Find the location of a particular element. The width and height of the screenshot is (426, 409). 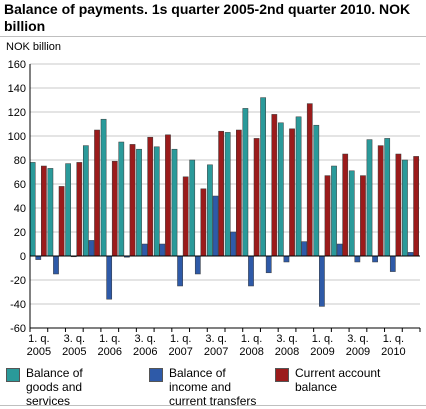

legend-swatch-income is located at coordinates (156, 375).